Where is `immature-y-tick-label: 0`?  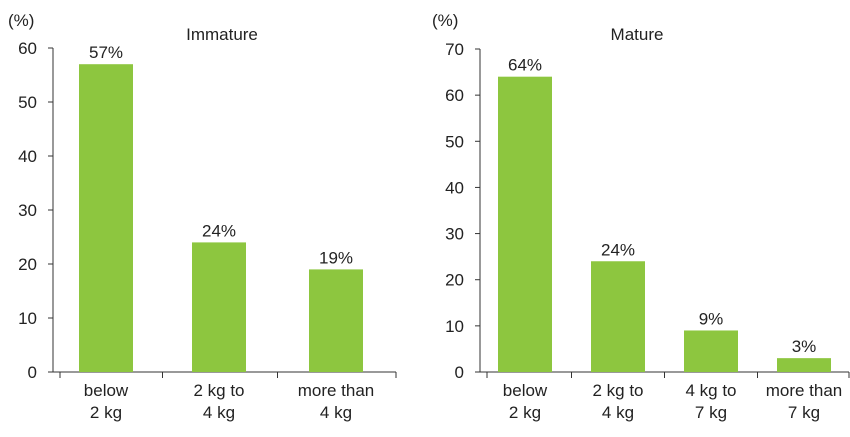
immature-y-tick-label: 0 is located at coordinates (32, 372).